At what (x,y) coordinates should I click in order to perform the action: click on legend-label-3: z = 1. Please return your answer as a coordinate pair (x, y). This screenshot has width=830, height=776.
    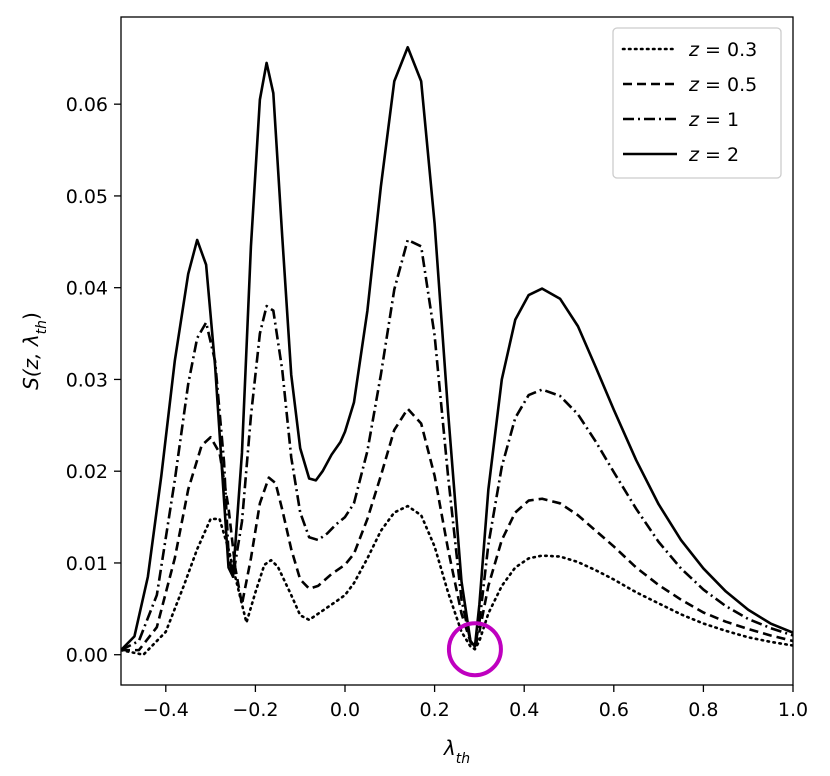
    Looking at the image, I should click on (713, 120).